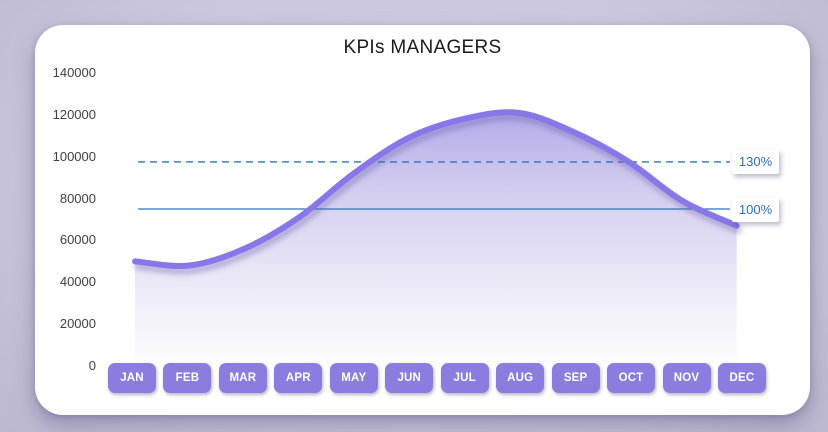  What do you see at coordinates (686, 378) in the screenshot?
I see `month-button-nov: NOV` at bounding box center [686, 378].